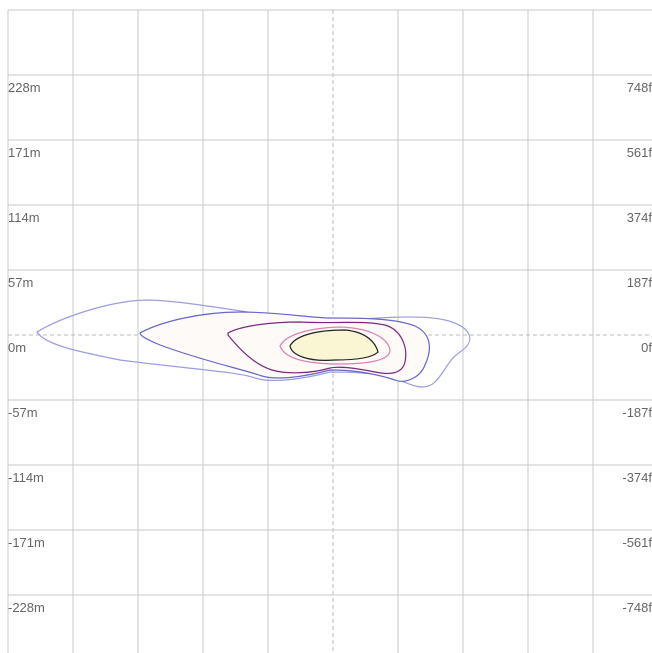  Describe the element at coordinates (637, 477) in the screenshot. I see `right-label: -374f` at that location.